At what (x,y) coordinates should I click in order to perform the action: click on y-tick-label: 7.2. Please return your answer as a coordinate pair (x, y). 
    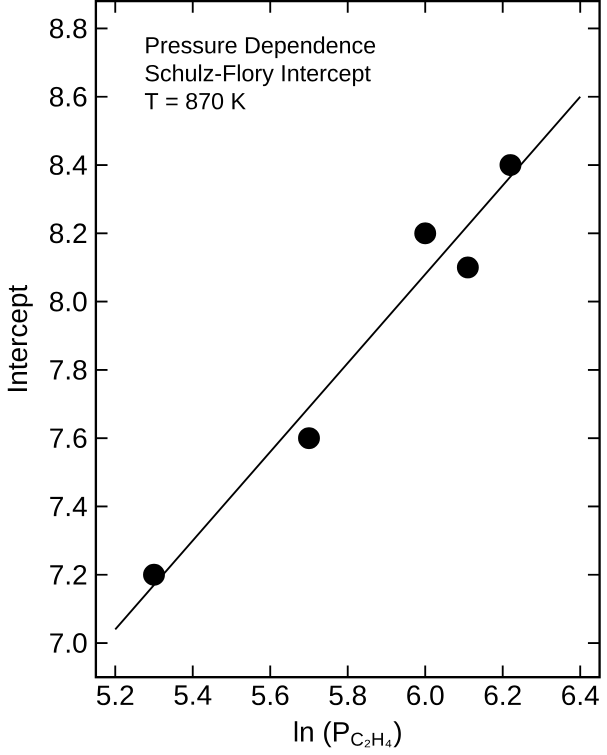
    Looking at the image, I should click on (68, 575).